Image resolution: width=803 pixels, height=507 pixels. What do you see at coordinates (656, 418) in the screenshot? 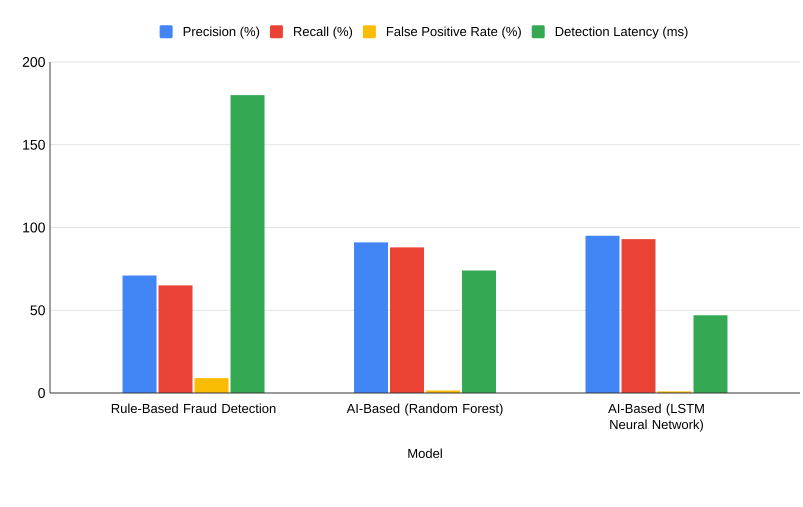
I see `x-tick-label: AI-Based (LSTM Neural Network)` at bounding box center [656, 418].